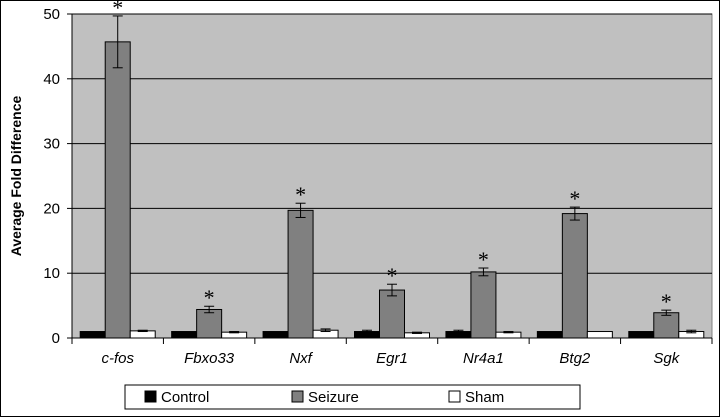  I want to click on legend-item-sham: Sham, so click(476, 397).